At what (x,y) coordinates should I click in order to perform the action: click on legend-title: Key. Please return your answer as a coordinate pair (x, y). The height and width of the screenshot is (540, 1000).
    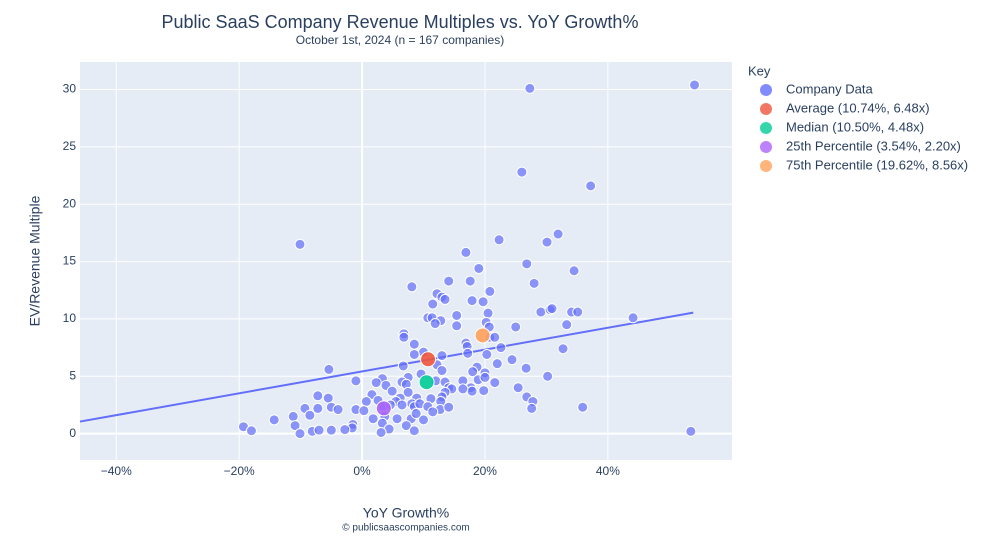
    Looking at the image, I should click on (759, 70).